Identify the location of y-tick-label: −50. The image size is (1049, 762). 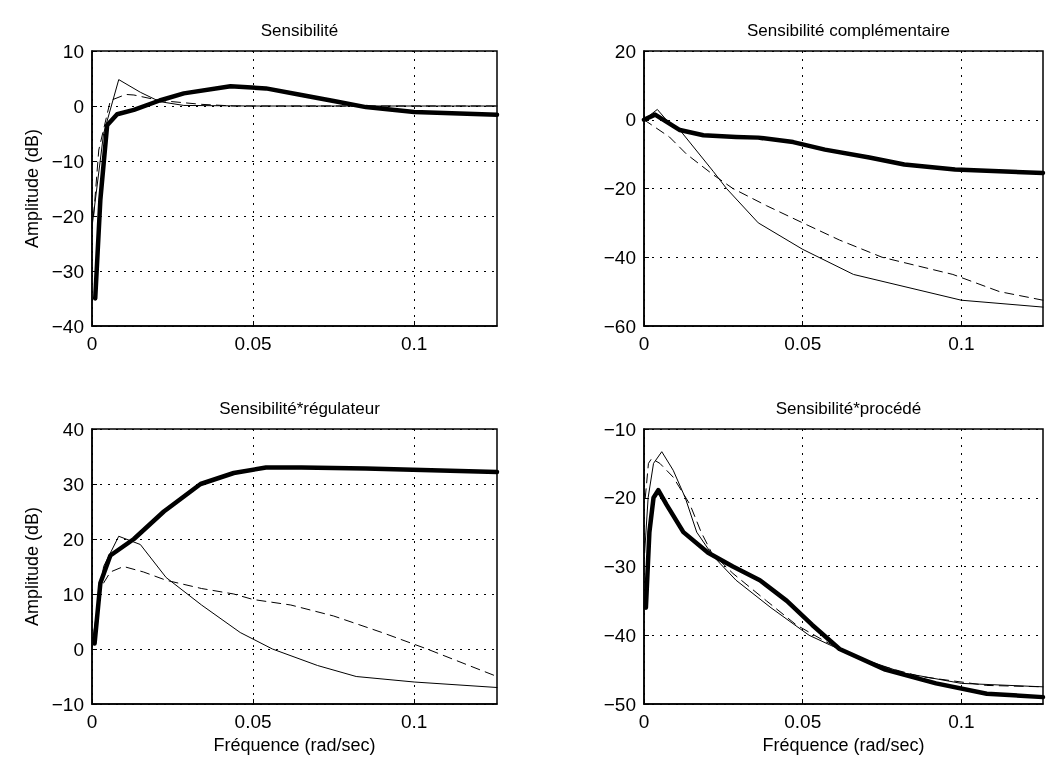
(619, 704).